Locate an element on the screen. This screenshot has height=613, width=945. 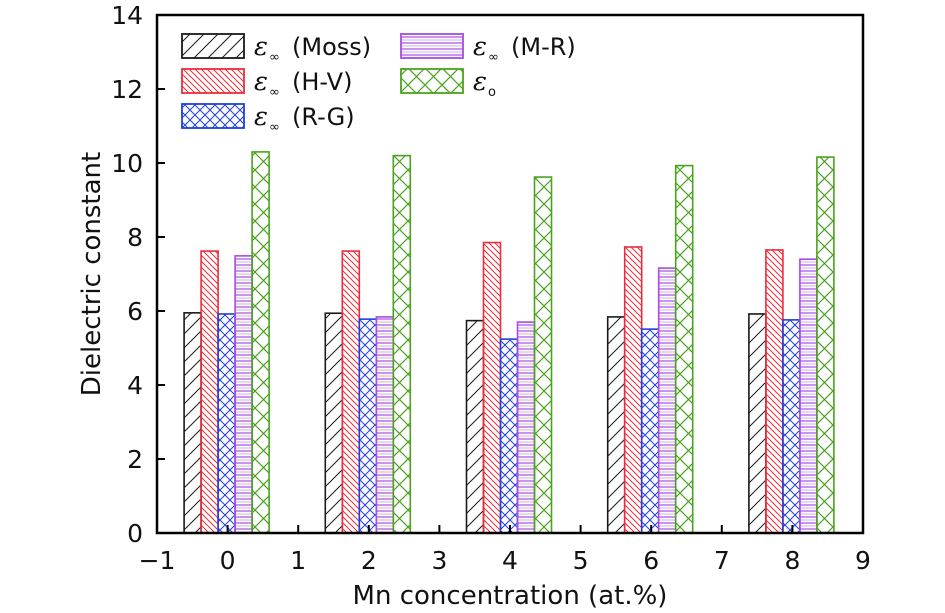
bar-4-x6 is located at coordinates (684, 349).